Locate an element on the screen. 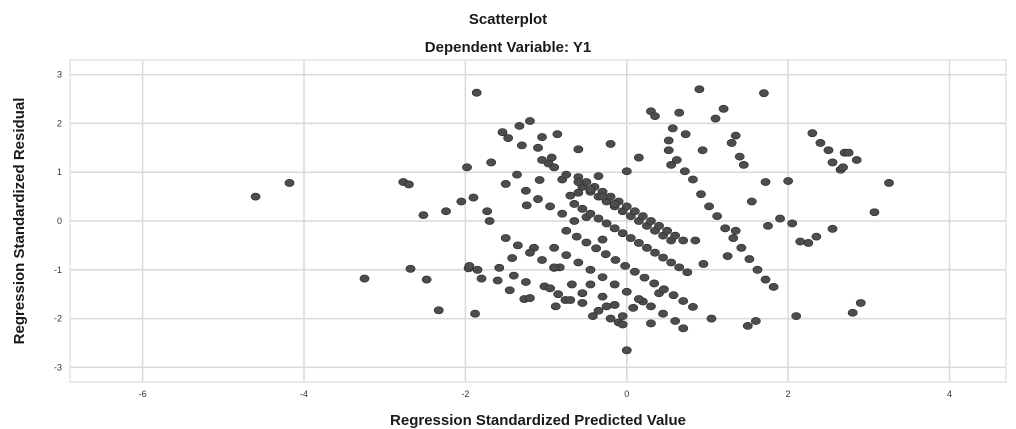  y-axis-label: Regression Standardized Residual is located at coordinates (19, 221).